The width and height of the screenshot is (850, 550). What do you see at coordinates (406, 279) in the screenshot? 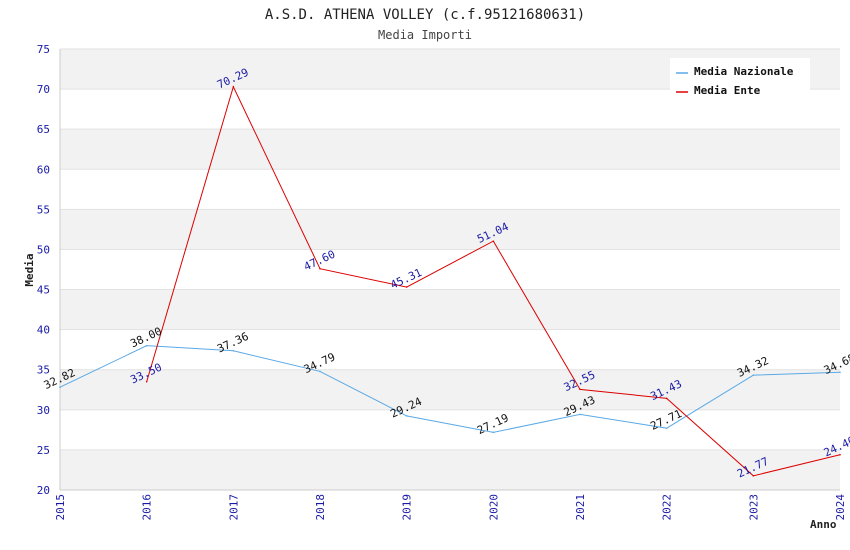
I see `data-label: 45.31` at bounding box center [406, 279].